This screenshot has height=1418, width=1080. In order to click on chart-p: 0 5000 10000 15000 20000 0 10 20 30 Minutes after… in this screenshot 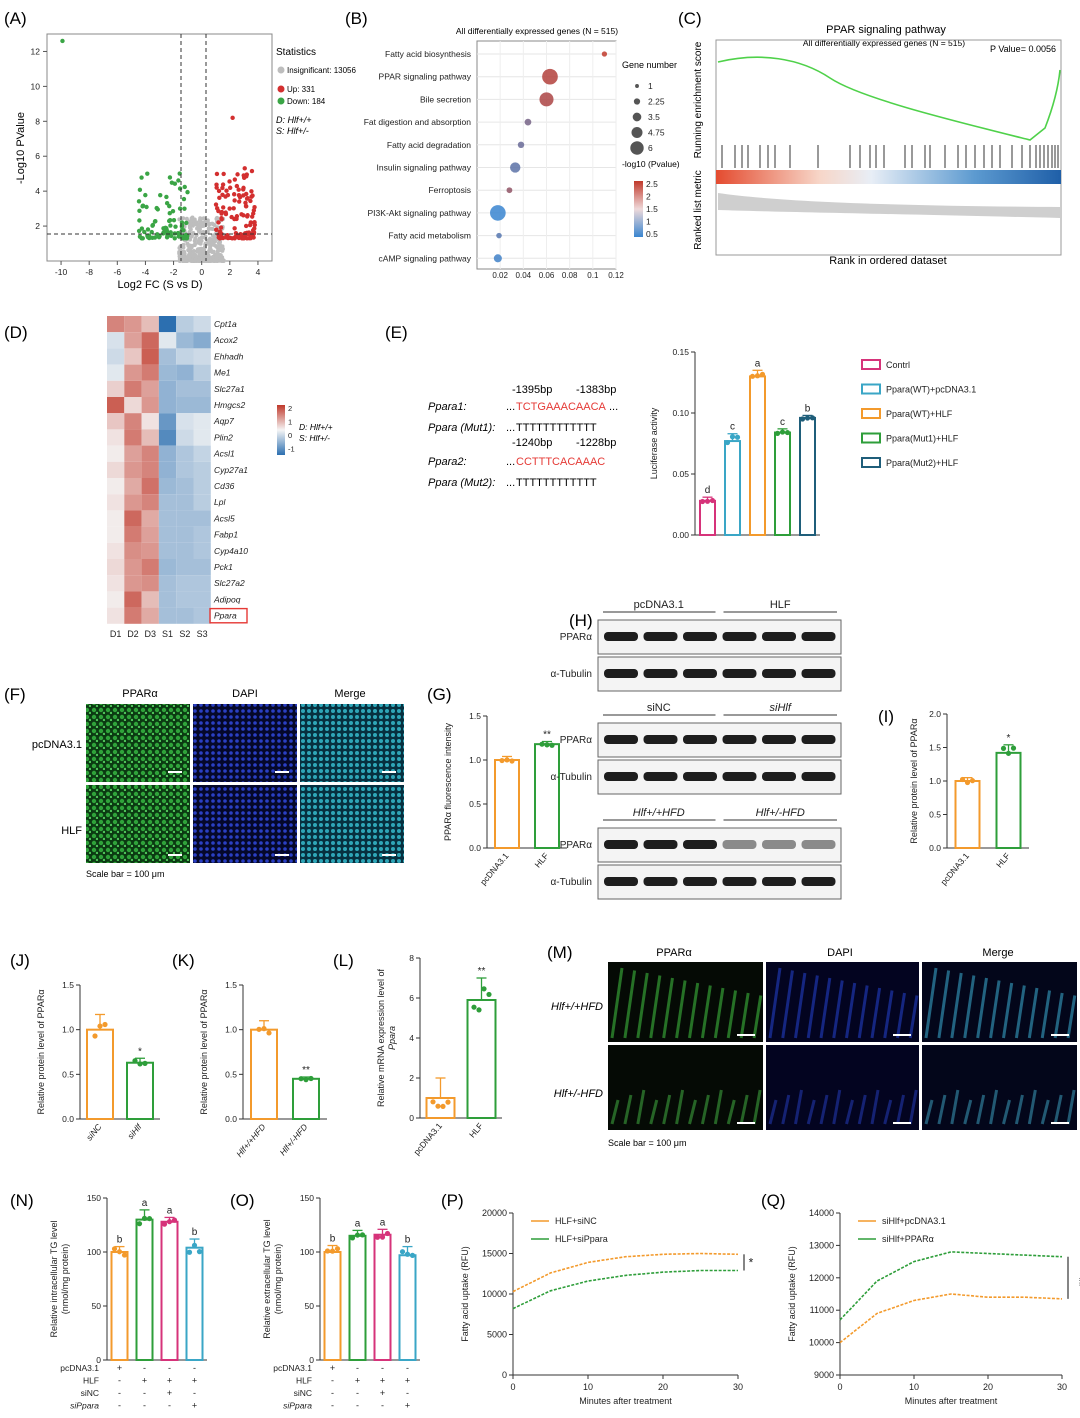, I will do `click(607, 1307)`.